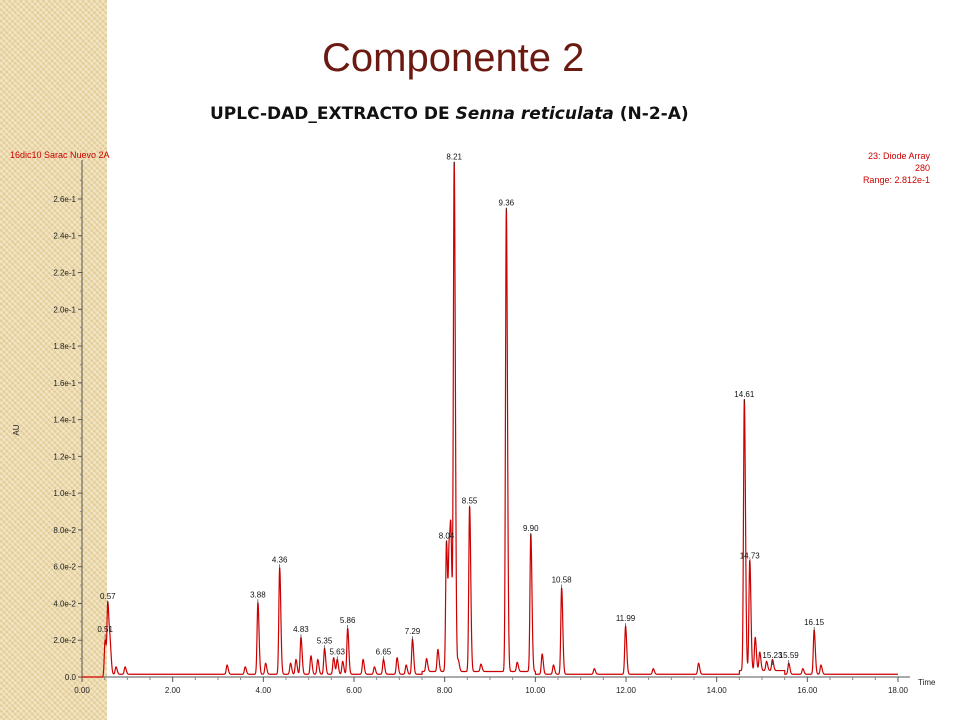  What do you see at coordinates (898, 156) in the screenshot?
I see `detector-channel: 23: Diode Array` at bounding box center [898, 156].